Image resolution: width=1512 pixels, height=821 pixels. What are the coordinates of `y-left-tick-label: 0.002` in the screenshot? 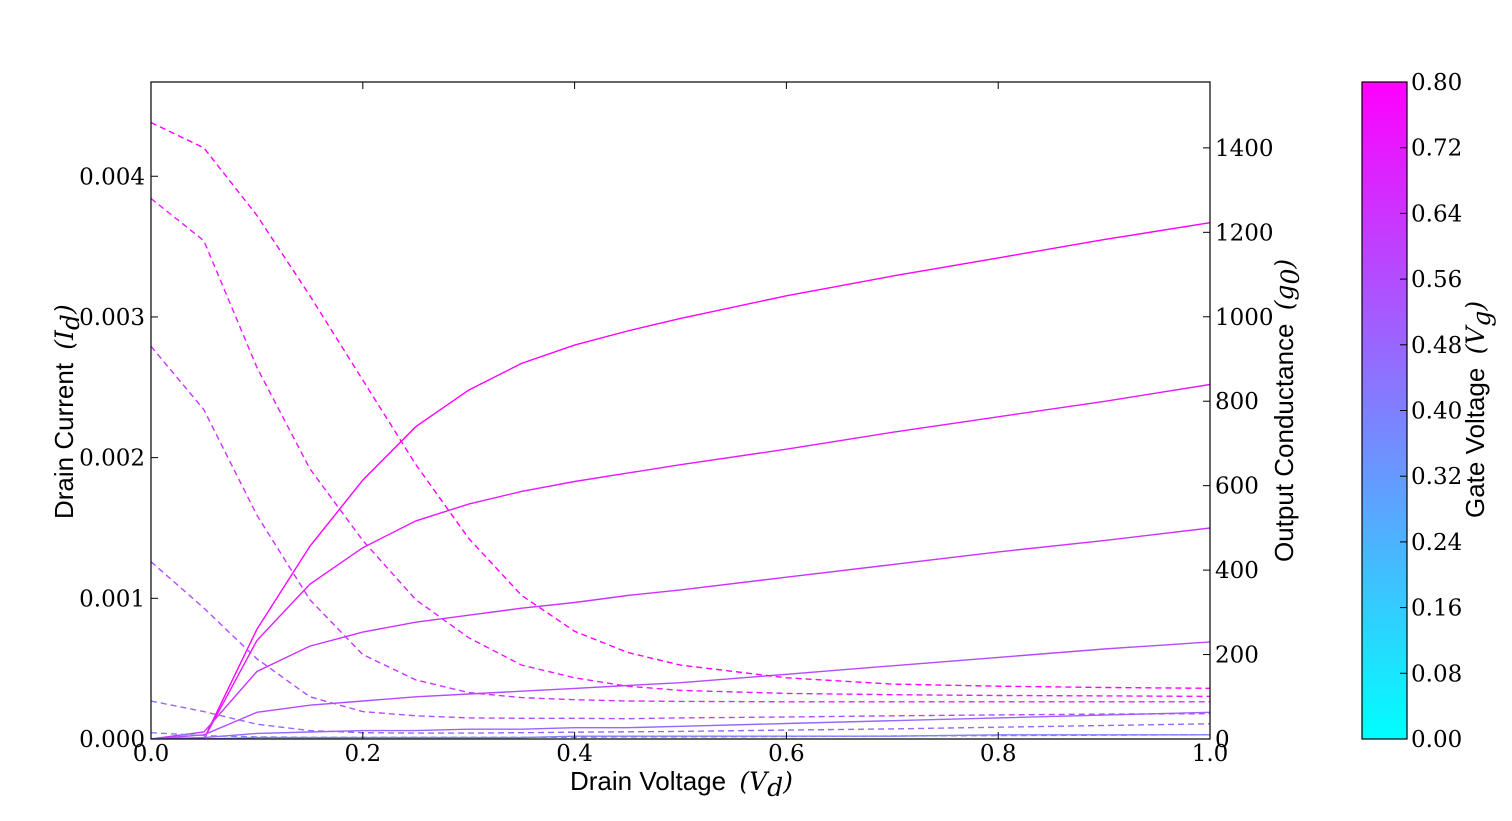 It's located at (112, 459).